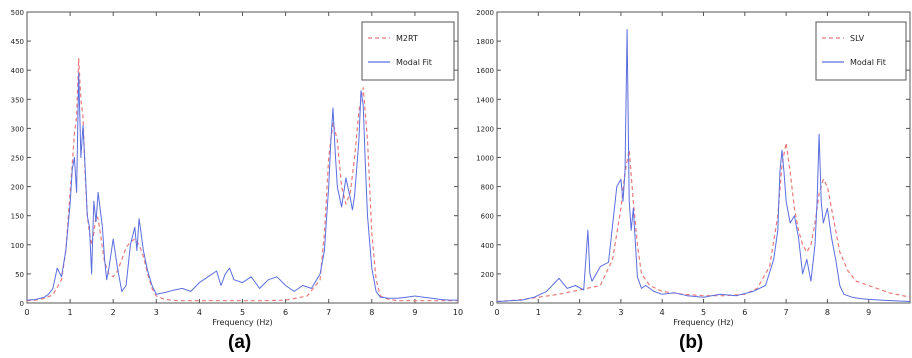 Image resolution: width=912 pixels, height=358 pixels. I want to click on y-tick-label: 1400, so click(485, 100).